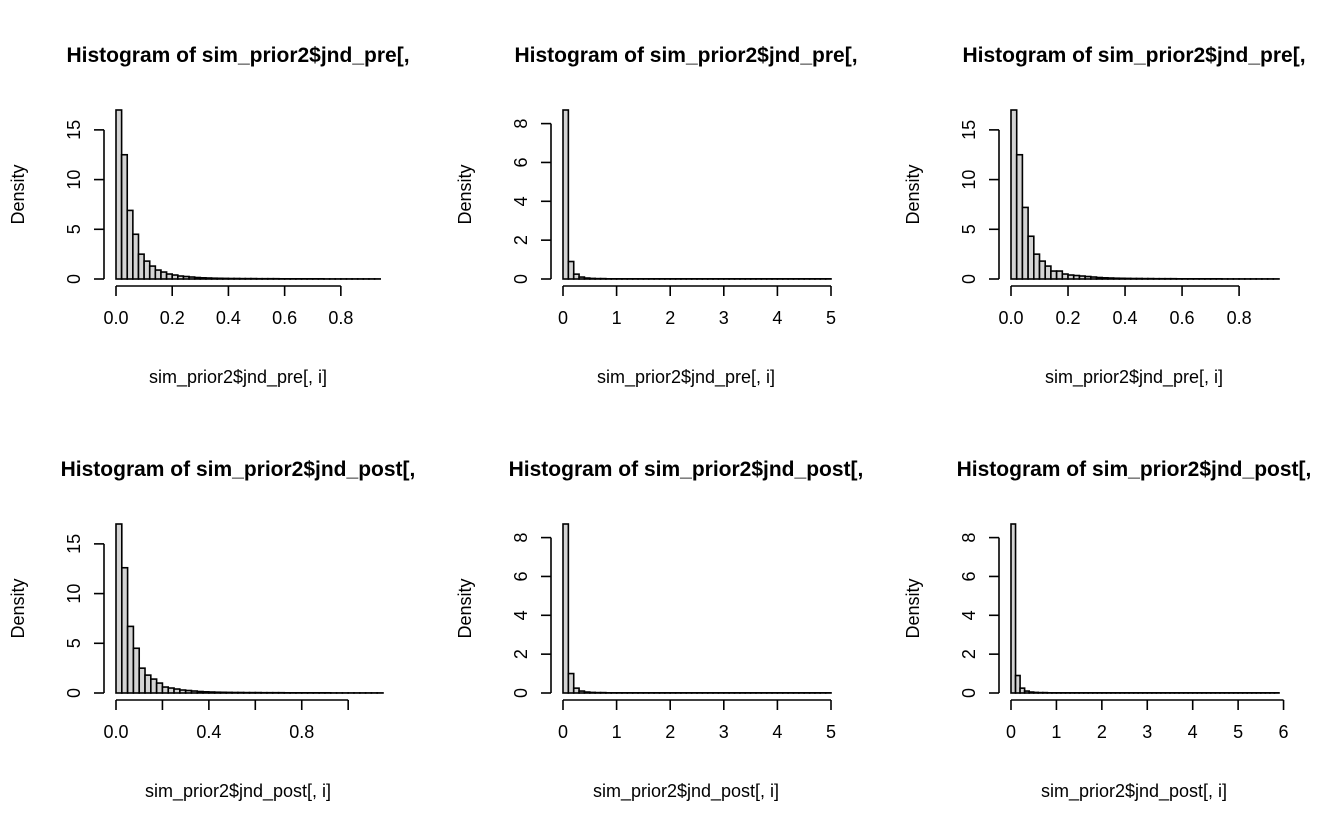 The height and width of the screenshot is (830, 1344). Describe the element at coordinates (1284, 732) in the screenshot. I see `x-tick-label: 6` at that location.